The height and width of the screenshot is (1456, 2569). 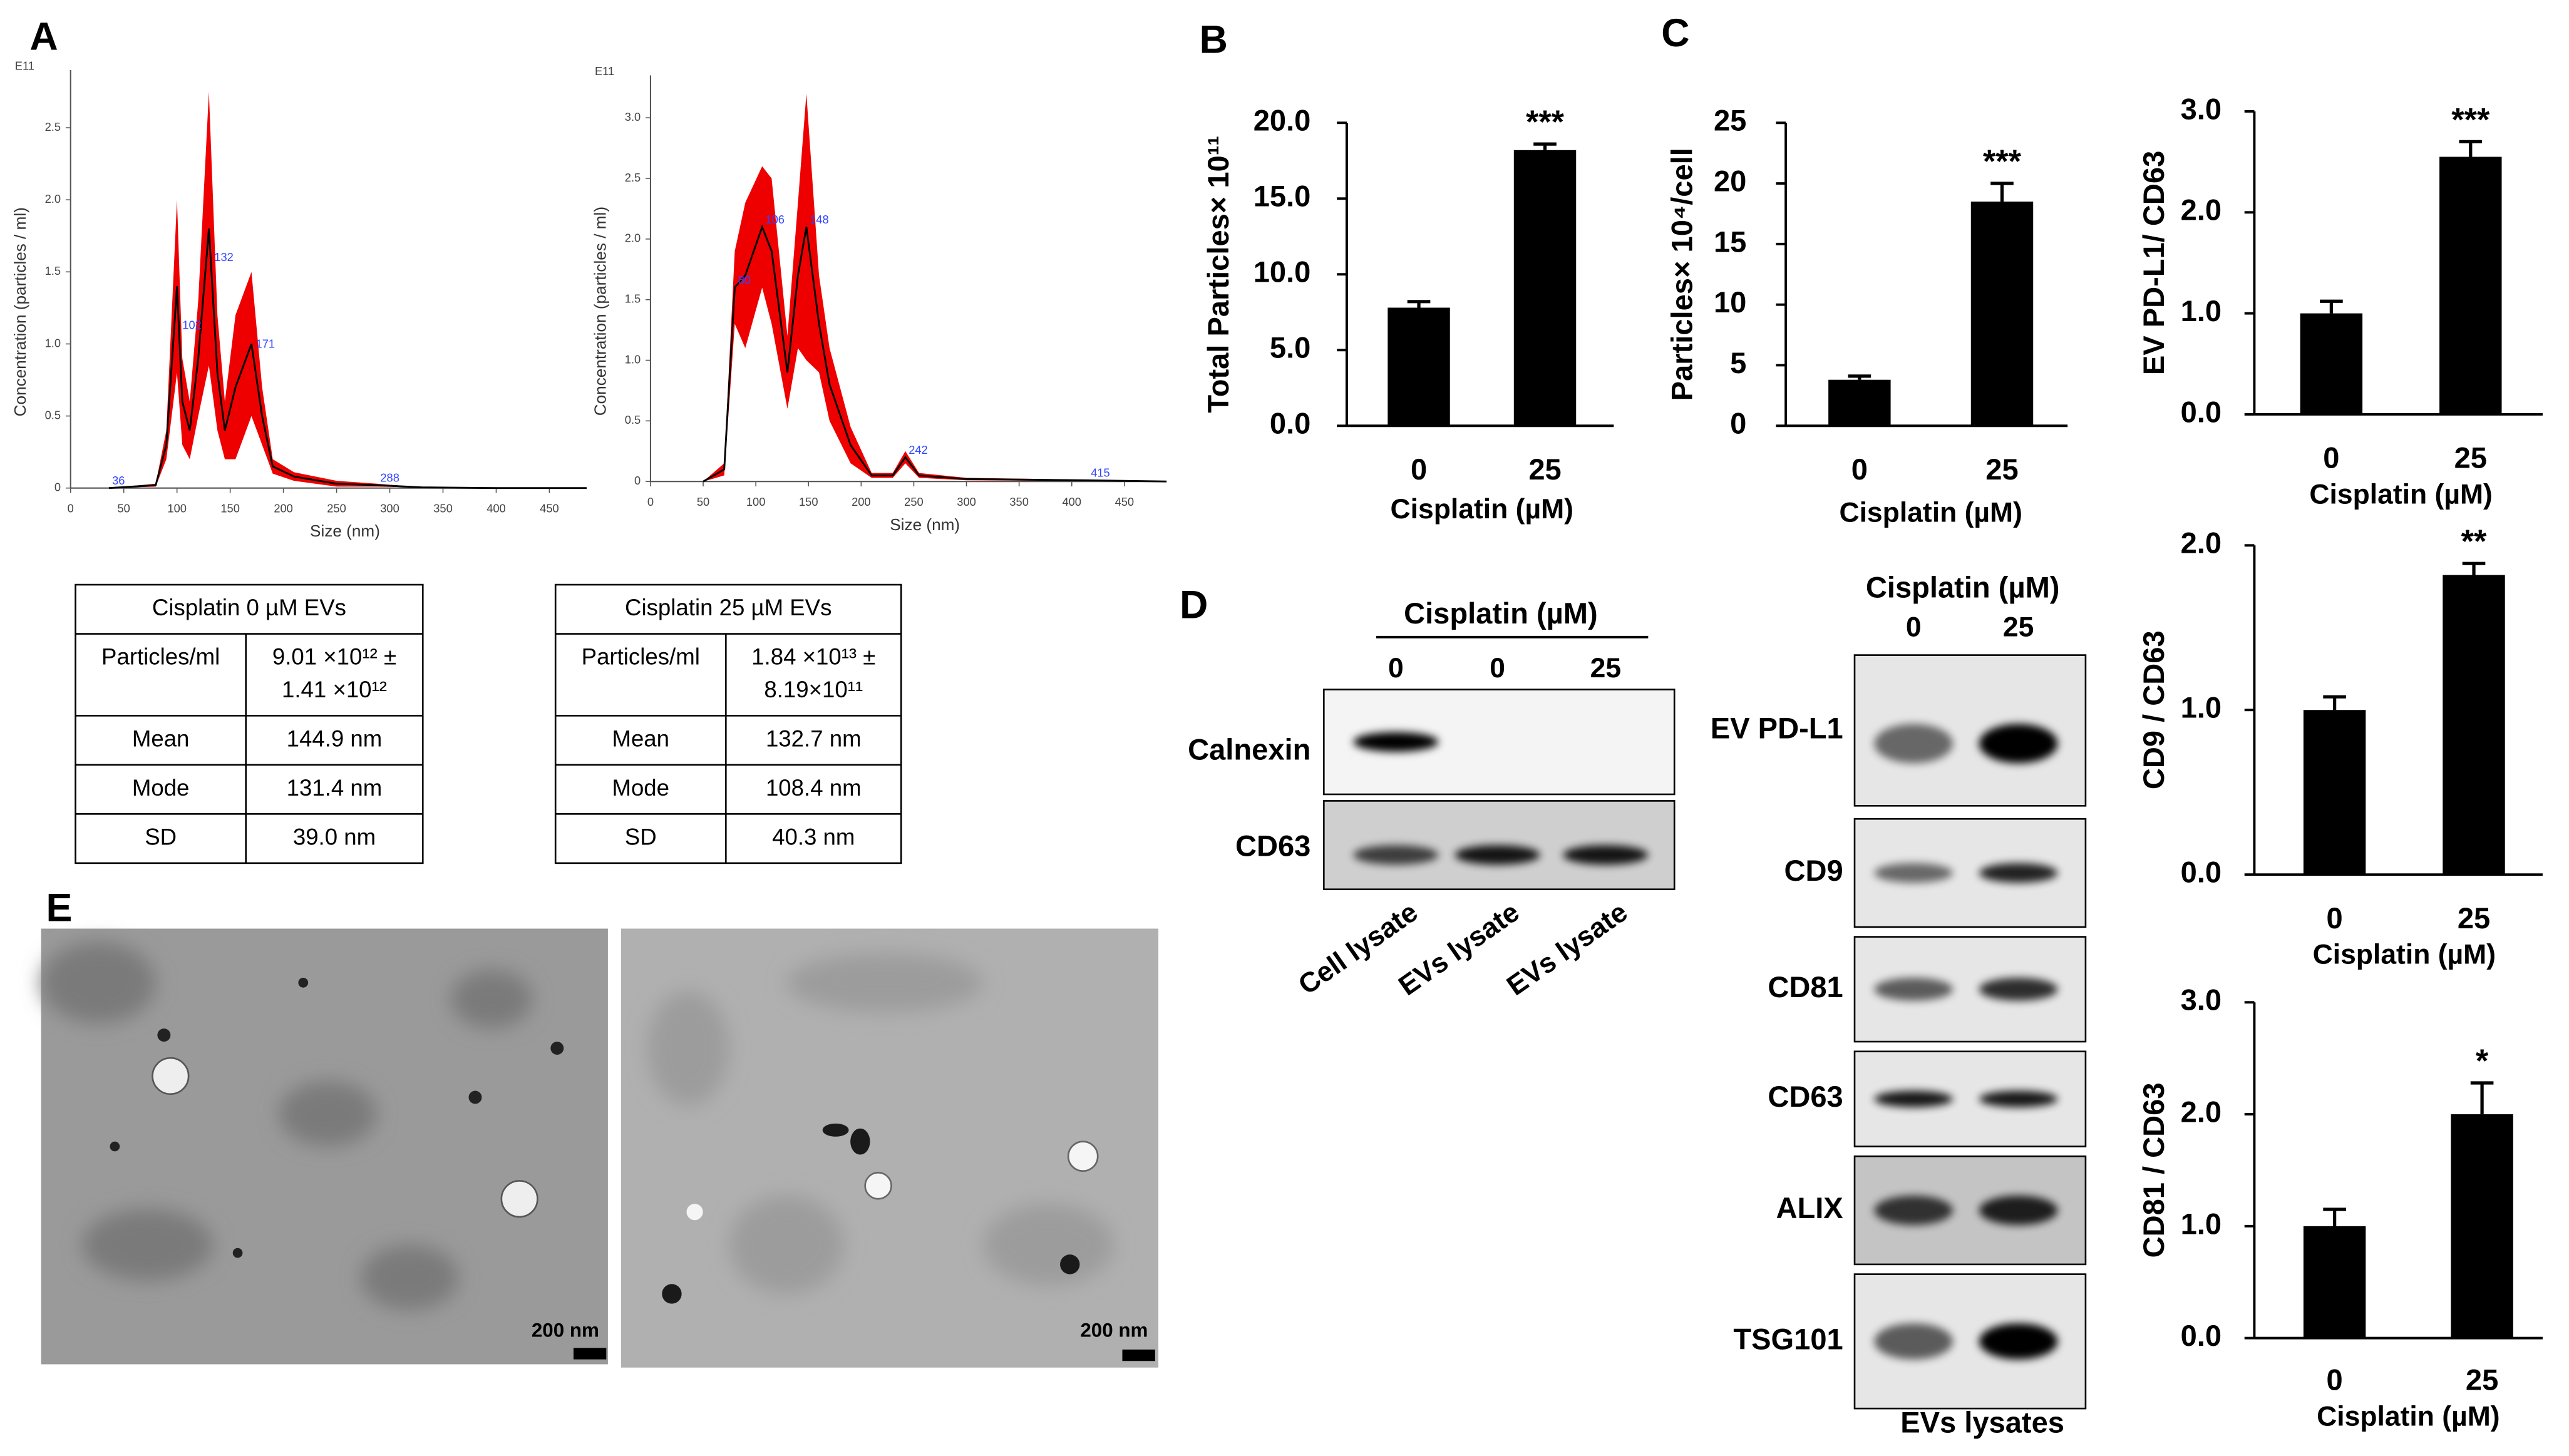 I want to click on table-cell: 40.3 nm, so click(x=814, y=837).